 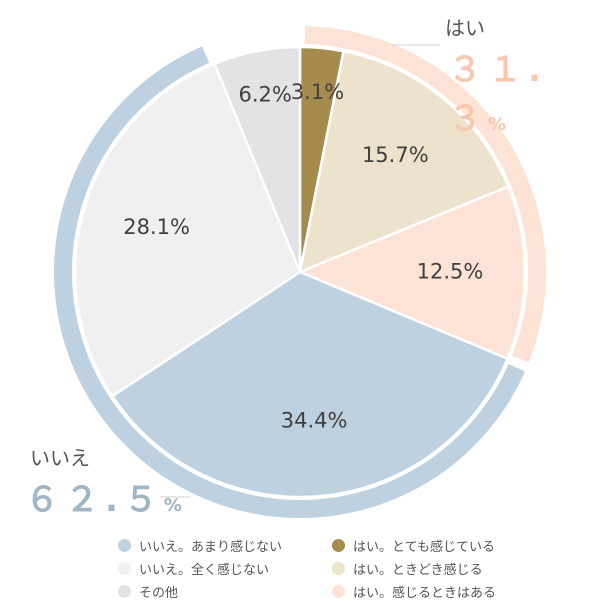 What do you see at coordinates (156, 227) in the screenshot?
I see `slice-data-label: 28.1%` at bounding box center [156, 227].